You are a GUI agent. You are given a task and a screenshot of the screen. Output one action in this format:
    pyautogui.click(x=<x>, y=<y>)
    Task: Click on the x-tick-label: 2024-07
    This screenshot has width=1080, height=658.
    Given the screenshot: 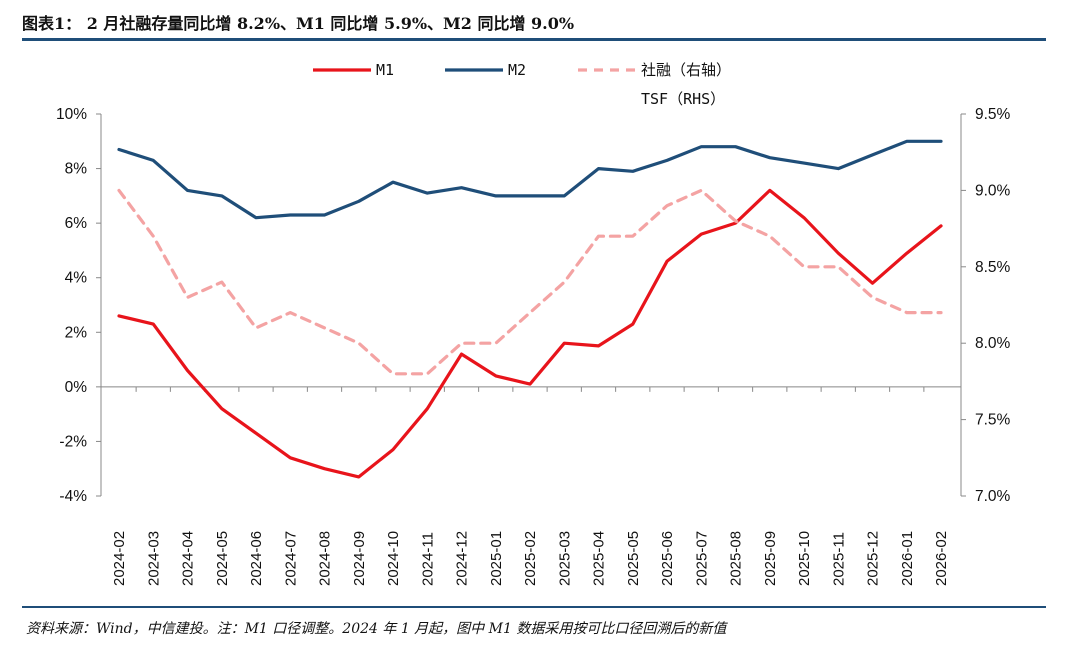 What is the action you would take?
    pyautogui.click(x=290, y=558)
    